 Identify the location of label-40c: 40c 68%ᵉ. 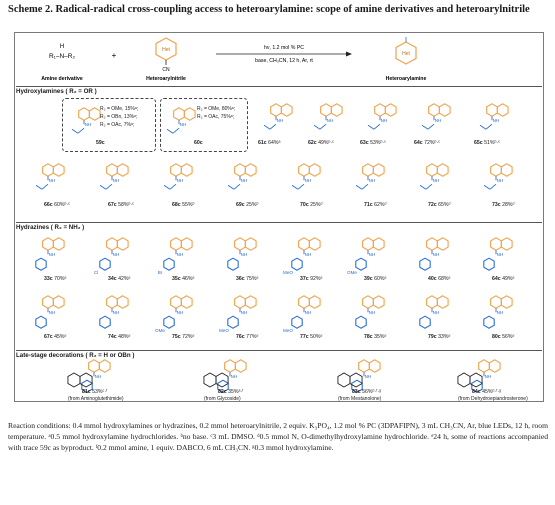
(439, 279).